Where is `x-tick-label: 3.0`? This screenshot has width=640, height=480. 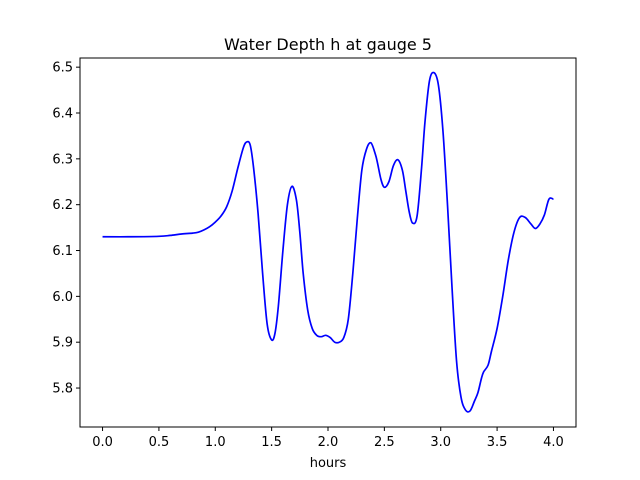 x-tick-label: 3.0 is located at coordinates (440, 442).